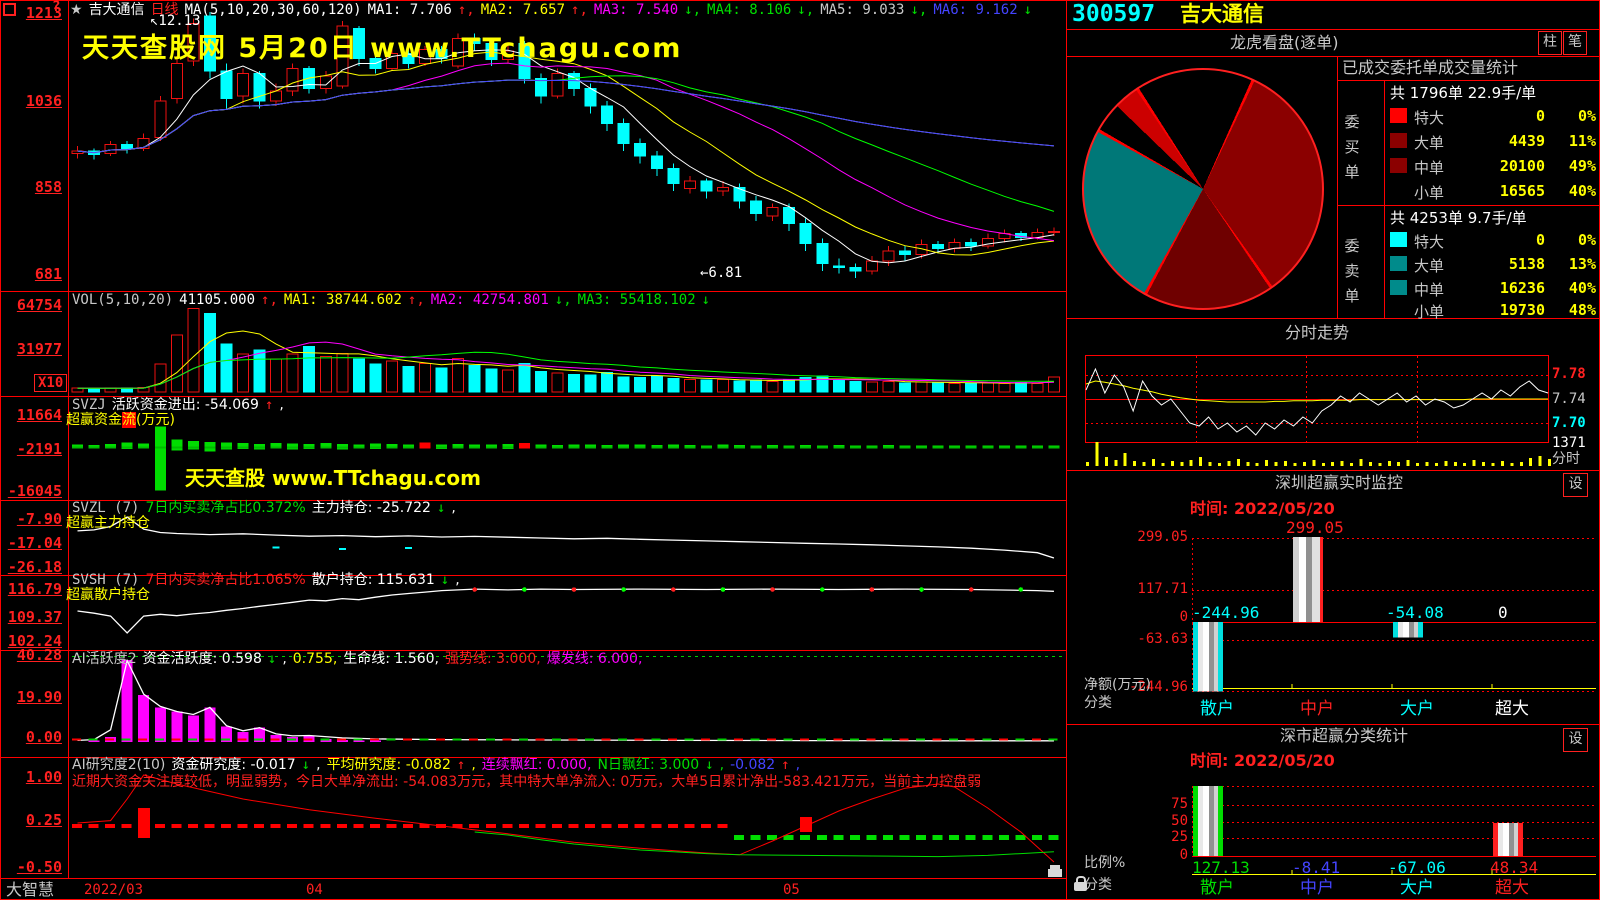 Image resolution: width=1600 pixels, height=900 pixels. Describe the element at coordinates (1429, 168) in the screenshot. I see `buy-row2-label: 中单` at that location.